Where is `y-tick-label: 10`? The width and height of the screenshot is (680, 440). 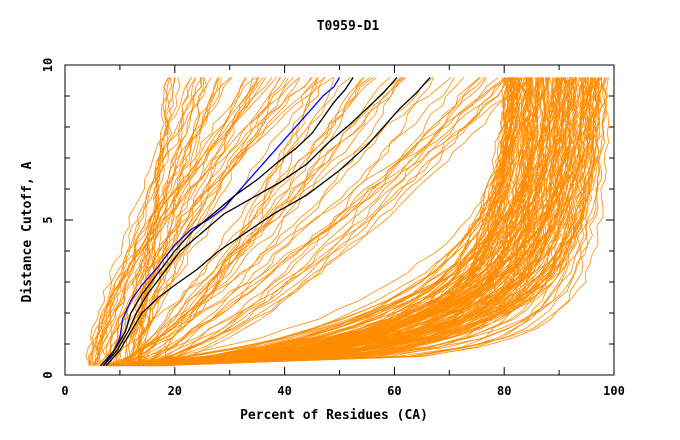 y-tick-label: 10 is located at coordinates (48, 65).